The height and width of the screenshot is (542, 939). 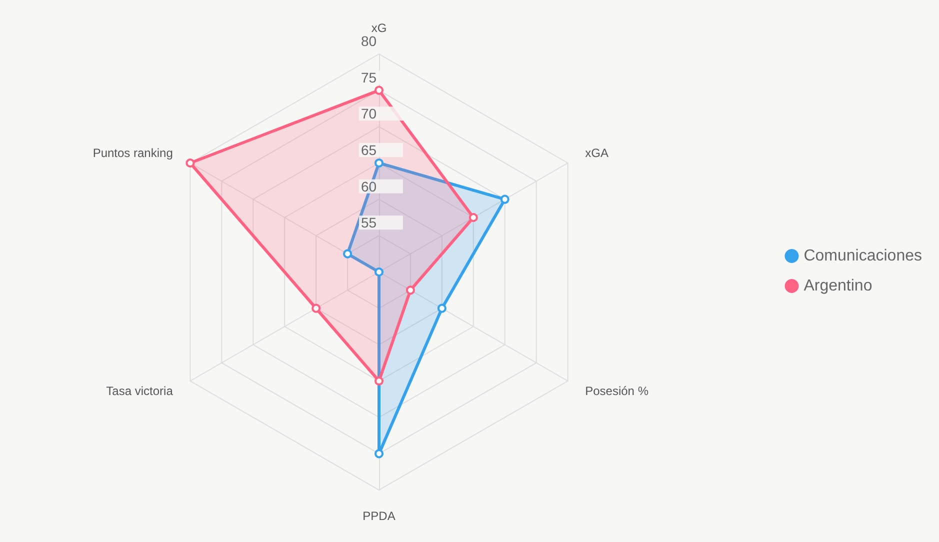 What do you see at coordinates (369, 41) in the screenshot?
I see `y-tick-label: 80` at bounding box center [369, 41].